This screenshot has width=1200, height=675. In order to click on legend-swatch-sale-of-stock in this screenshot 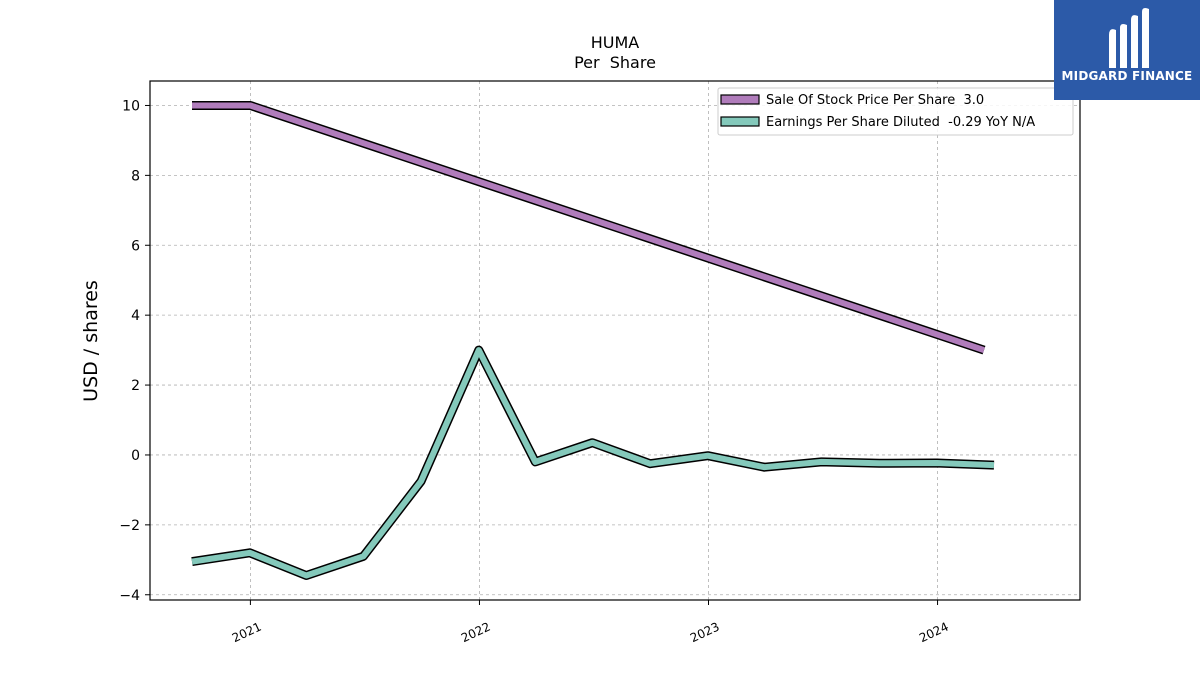, I will do `click(740, 99)`.